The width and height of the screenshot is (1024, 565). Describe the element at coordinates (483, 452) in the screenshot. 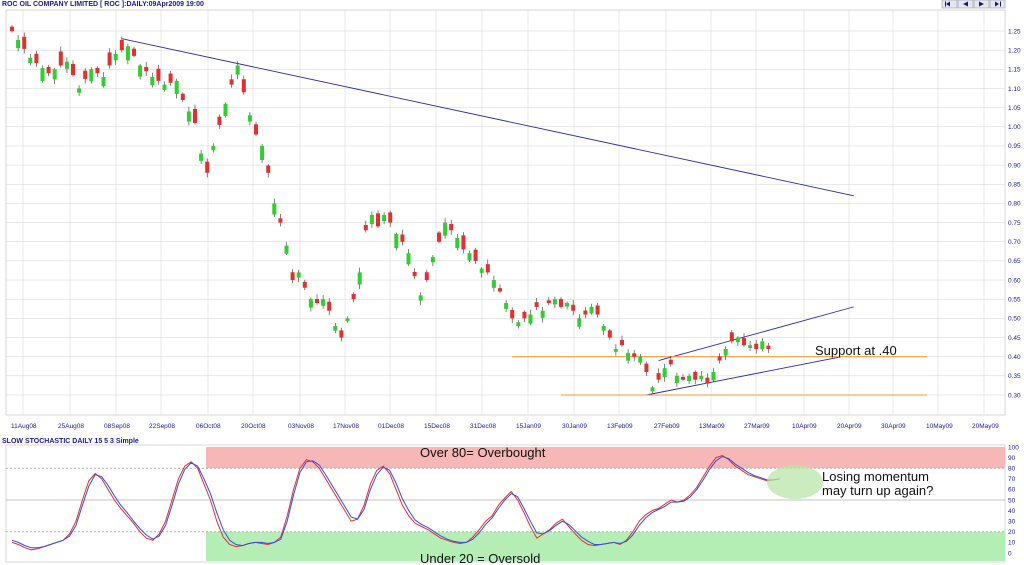

I see `overbought-label: Over 80= Overbought` at that location.